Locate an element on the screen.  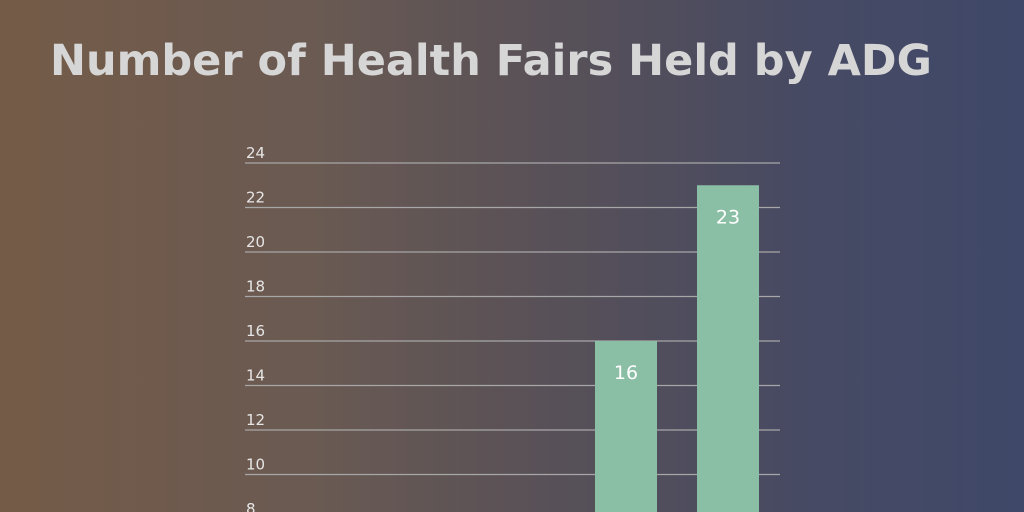
y-tick-label: 24 is located at coordinates (255, 153).